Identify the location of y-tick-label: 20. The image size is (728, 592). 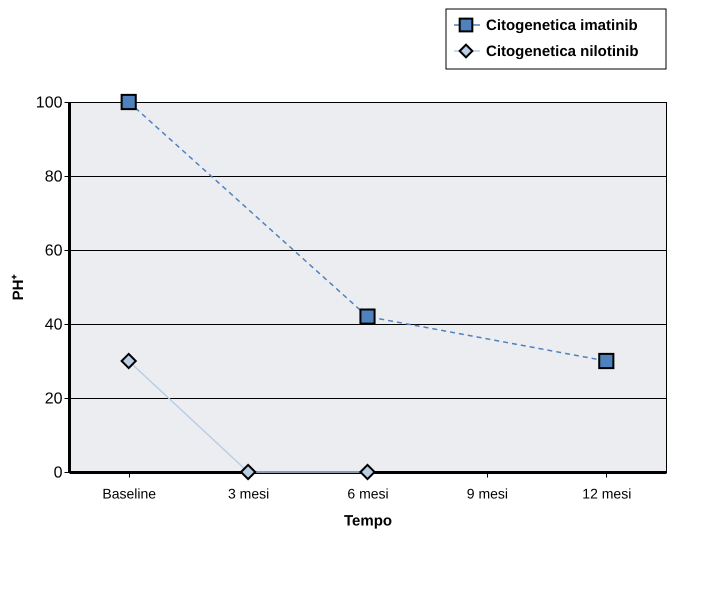
(53, 399).